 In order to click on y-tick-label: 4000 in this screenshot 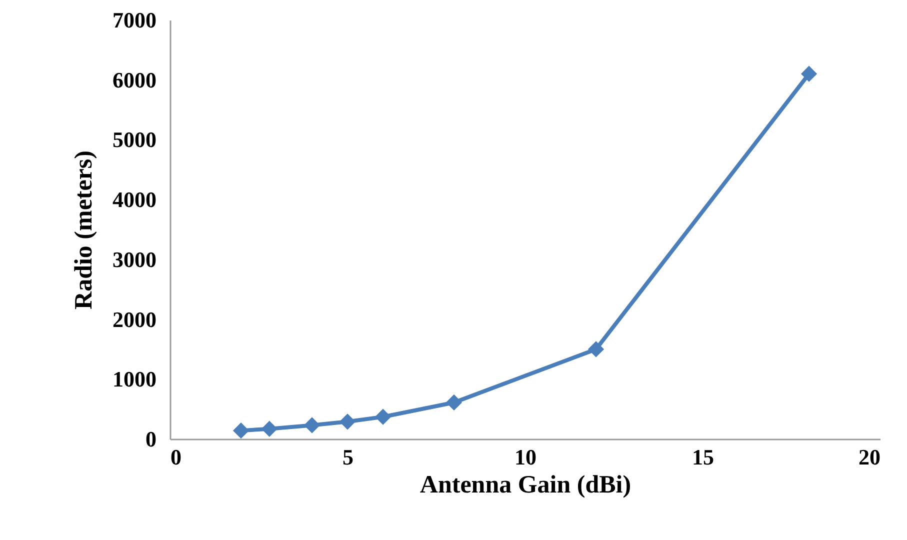, I will do `click(134, 199)`.